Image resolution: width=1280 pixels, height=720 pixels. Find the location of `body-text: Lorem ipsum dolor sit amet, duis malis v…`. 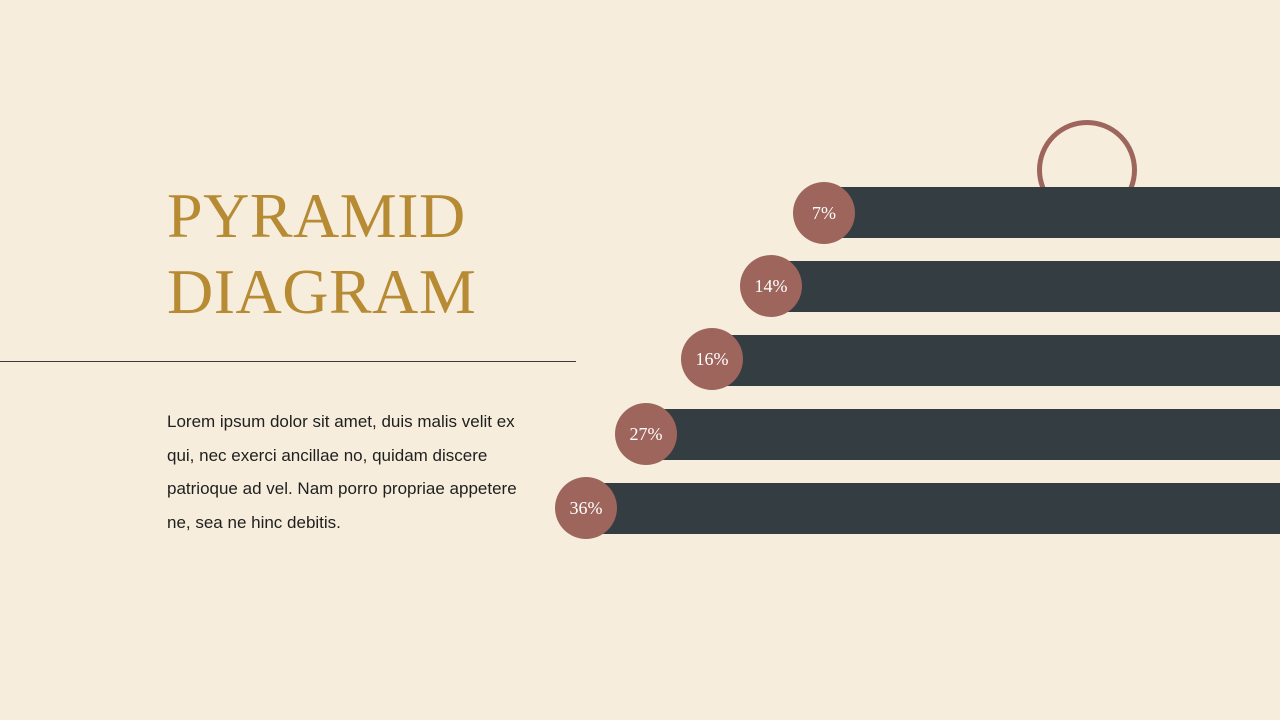

body-text: Lorem ipsum dolor sit amet, duis malis v… is located at coordinates (342, 472).